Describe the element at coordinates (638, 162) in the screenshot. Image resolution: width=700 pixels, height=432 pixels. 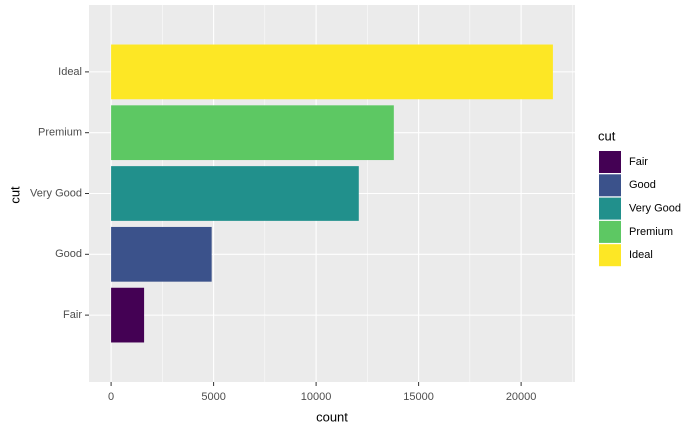
I see `legend-label: Fair` at that location.